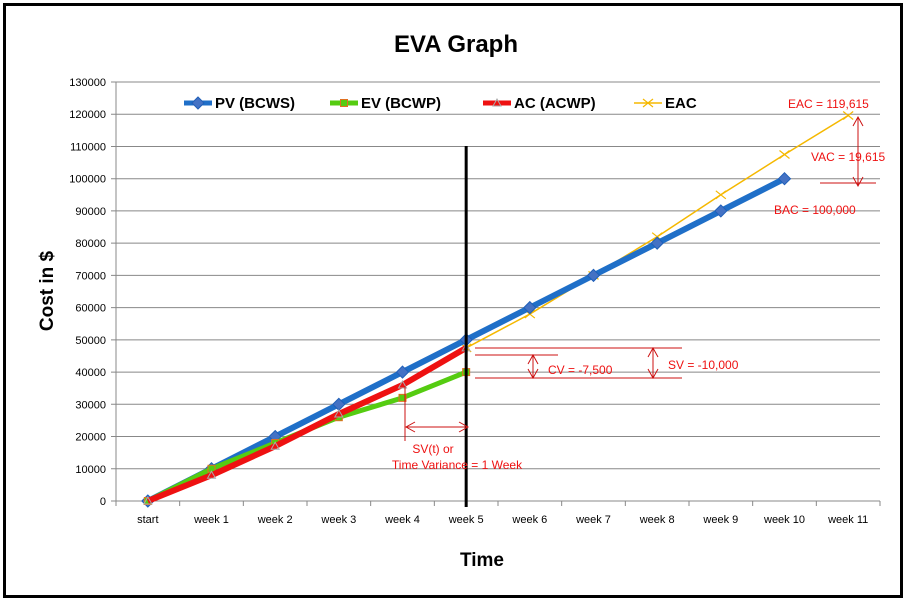  I want to click on y-tick-label: 40000, so click(90, 373).